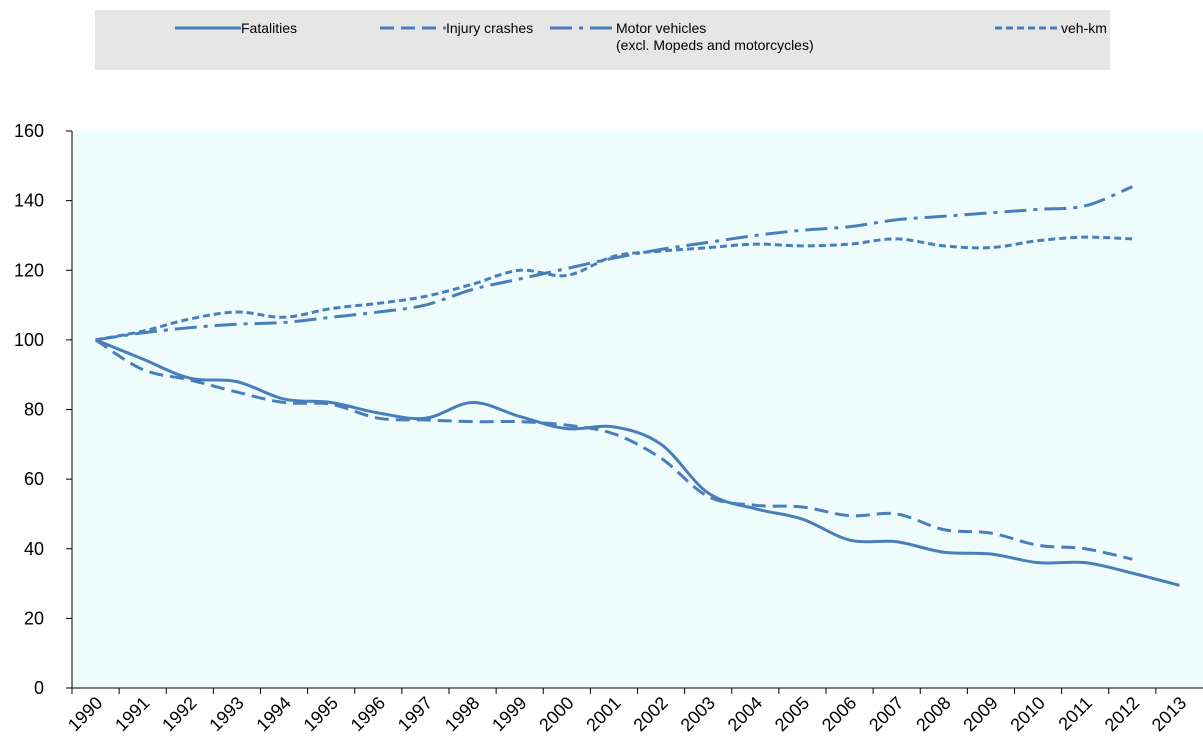  Describe the element at coordinates (273, 714) in the screenshot. I see `x-tick-label: 1994` at that location.